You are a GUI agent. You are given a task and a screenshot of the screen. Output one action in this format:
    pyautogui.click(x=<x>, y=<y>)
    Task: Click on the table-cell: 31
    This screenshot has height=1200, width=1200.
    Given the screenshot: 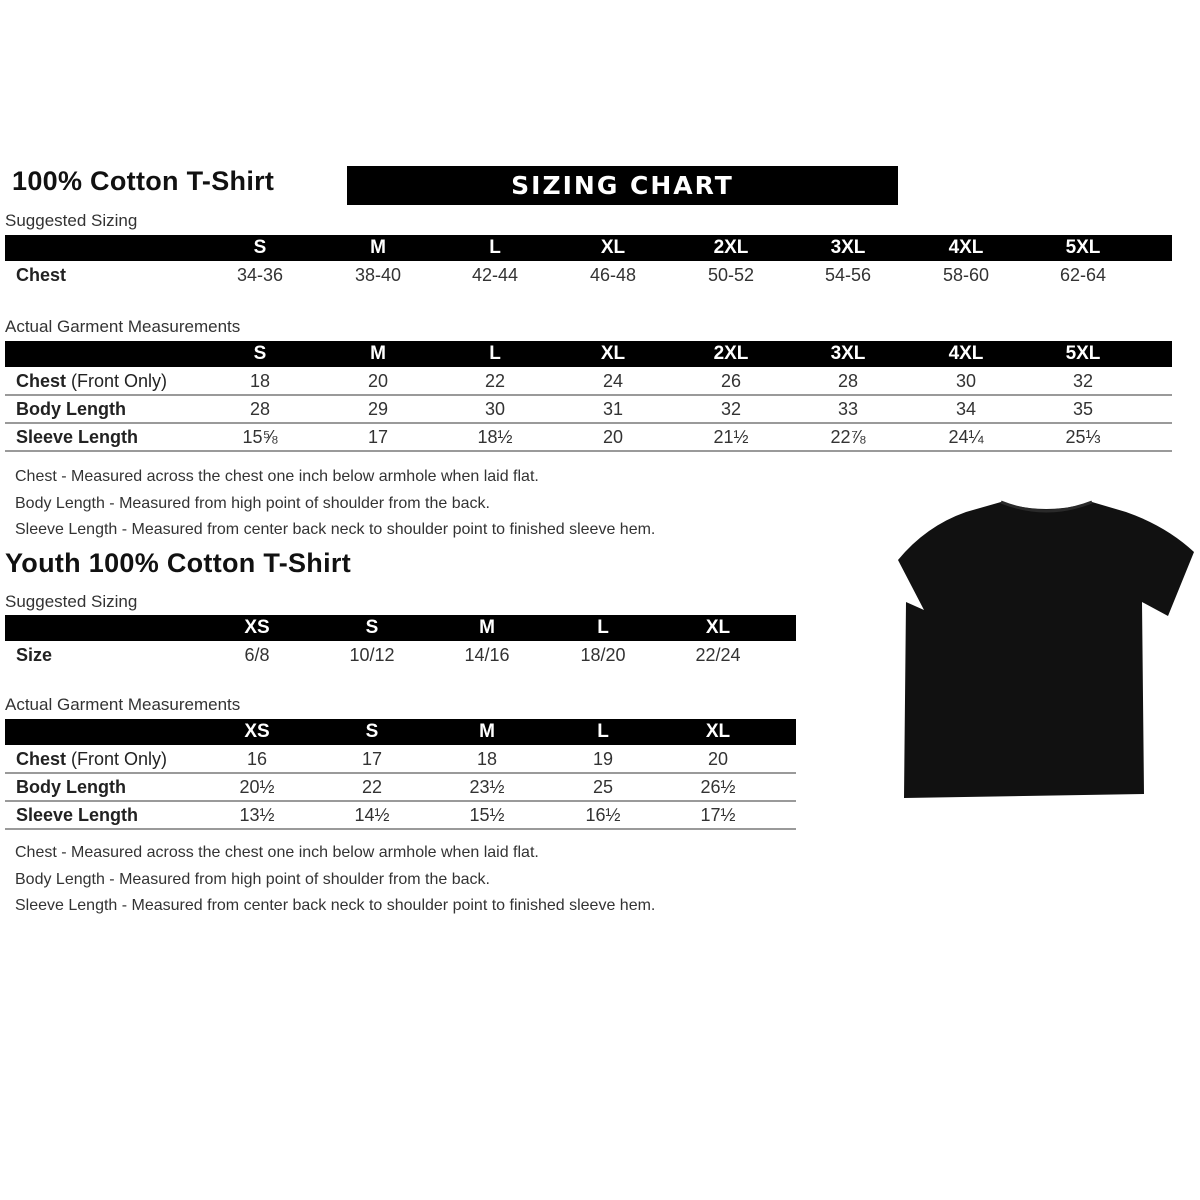 What is the action you would take?
    pyautogui.click(x=613, y=409)
    